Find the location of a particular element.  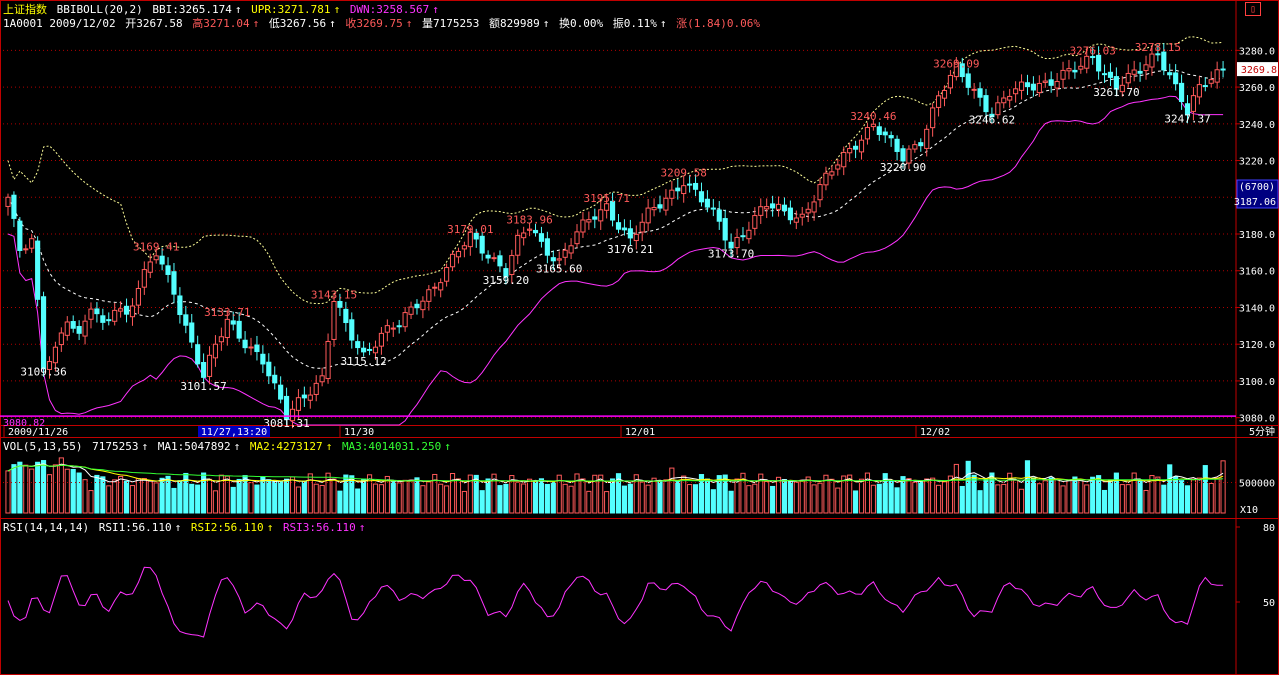

low-annotation-label: 3165.60 is located at coordinates (559, 268).